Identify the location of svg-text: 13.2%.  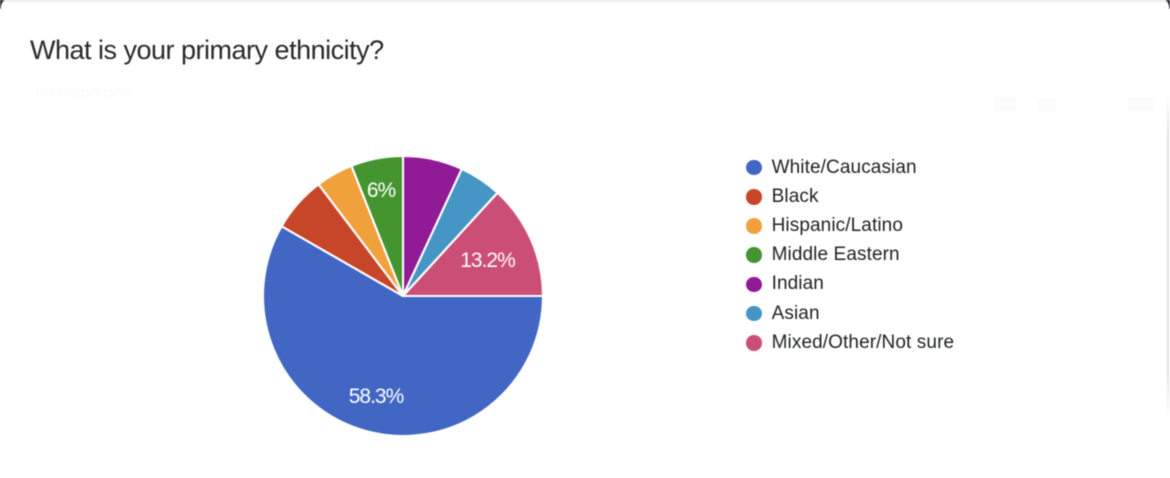
(487, 260).